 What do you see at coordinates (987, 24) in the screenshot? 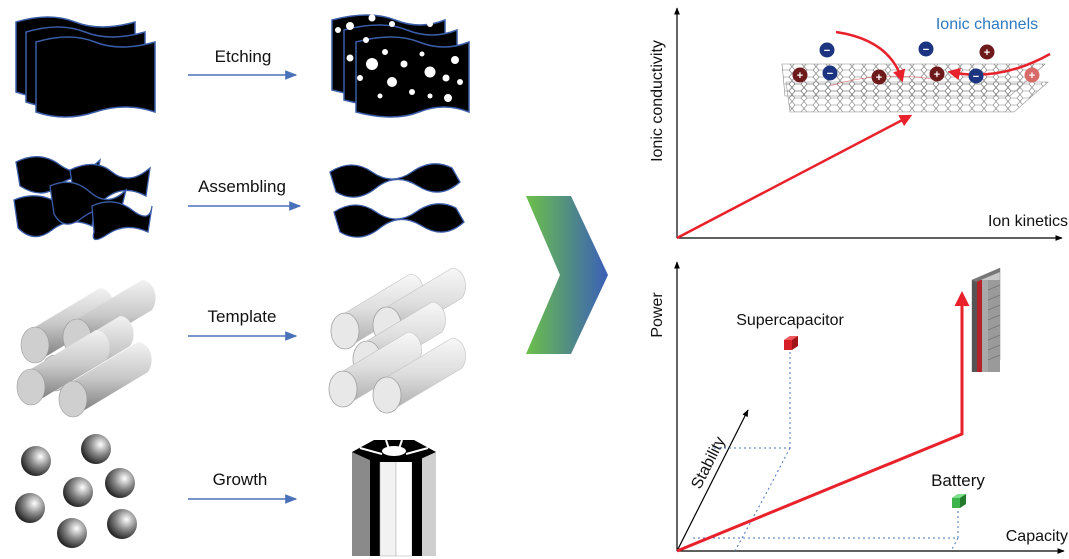
I see `ionic-channels-label: Ionic channels` at bounding box center [987, 24].